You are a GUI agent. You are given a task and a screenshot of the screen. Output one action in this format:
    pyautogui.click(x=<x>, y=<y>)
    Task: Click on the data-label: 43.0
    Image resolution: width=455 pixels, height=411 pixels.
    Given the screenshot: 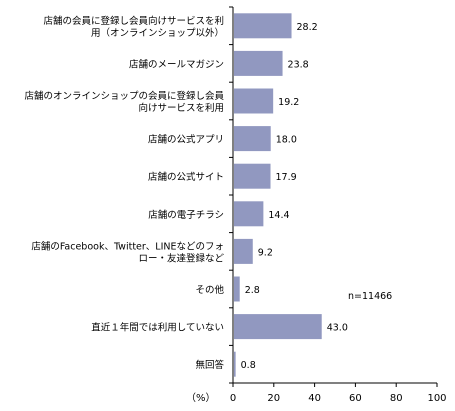 What is the action you would take?
    pyautogui.click(x=337, y=328)
    